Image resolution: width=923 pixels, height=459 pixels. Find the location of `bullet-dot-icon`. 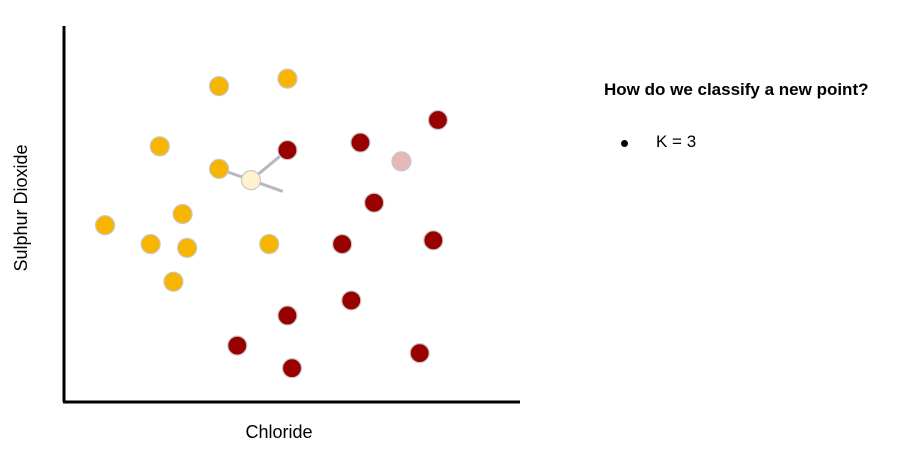

bullet-dot-icon is located at coordinates (624, 143).